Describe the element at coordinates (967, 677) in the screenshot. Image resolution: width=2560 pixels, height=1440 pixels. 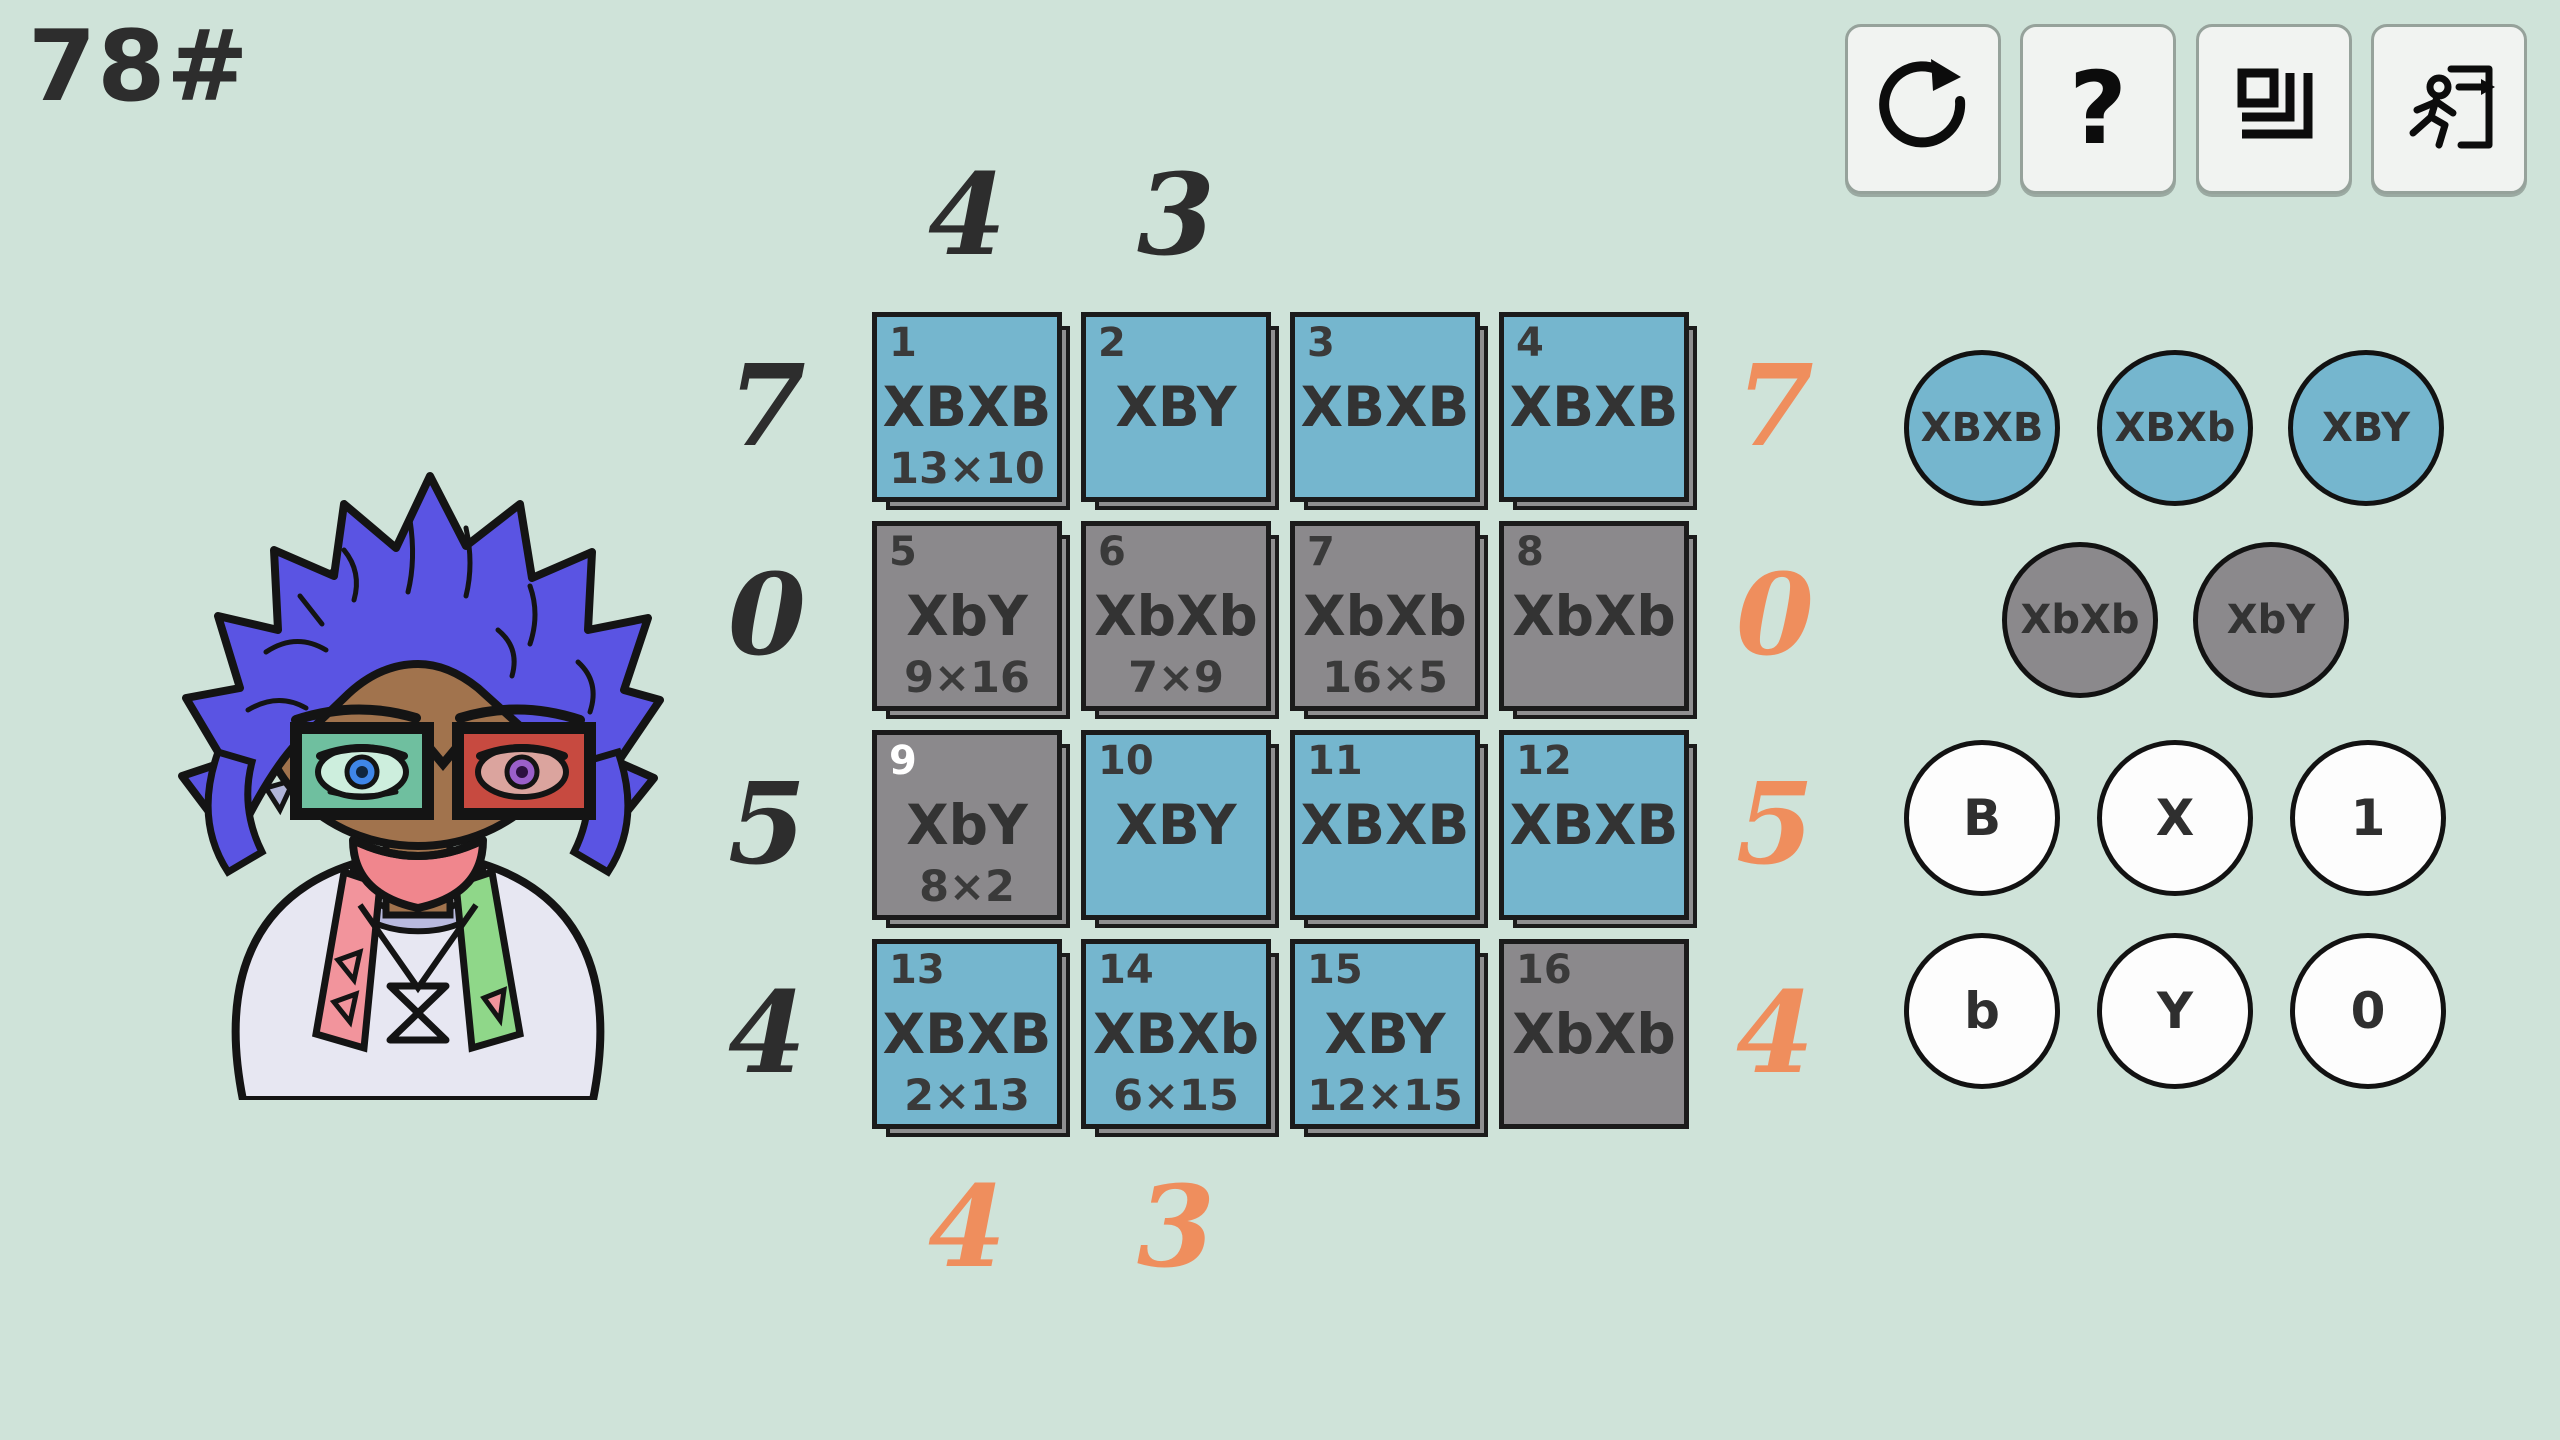
I see `cell-cross-label: 9×16` at that location.